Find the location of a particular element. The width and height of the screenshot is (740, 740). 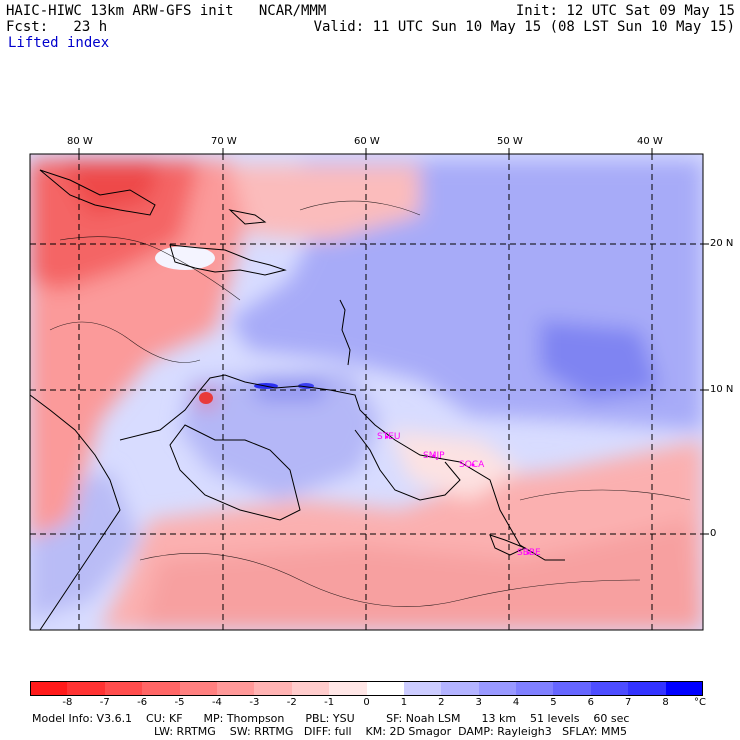

colorbar-tick-label: -7 is located at coordinates (104, 702).